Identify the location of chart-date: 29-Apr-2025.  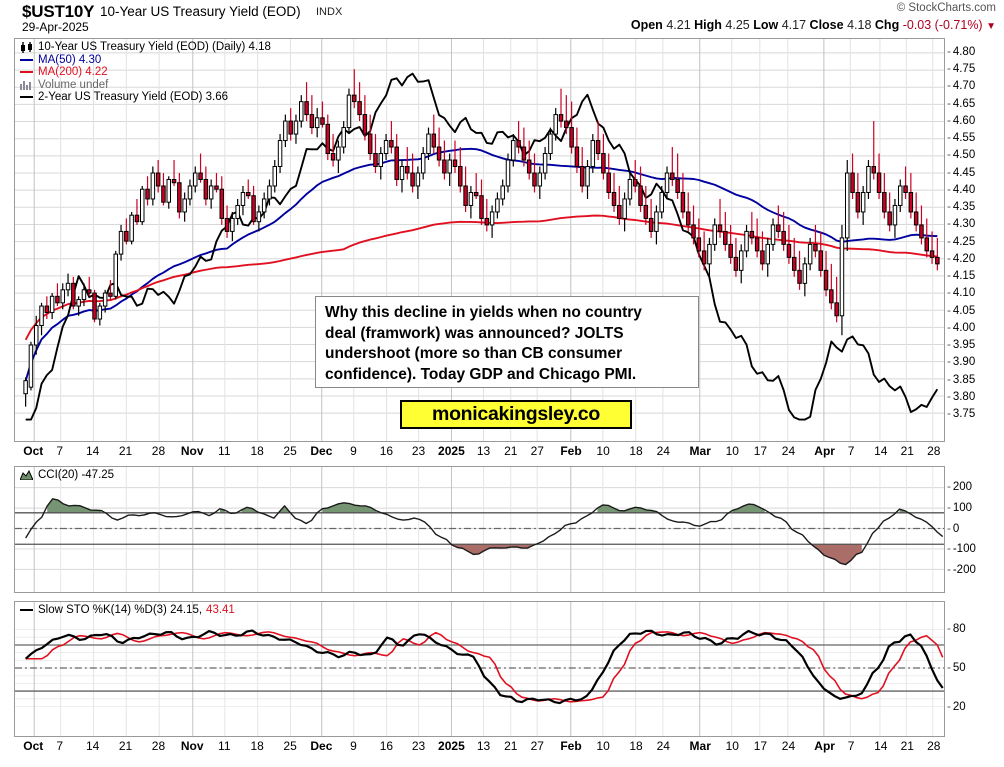
(55, 27).